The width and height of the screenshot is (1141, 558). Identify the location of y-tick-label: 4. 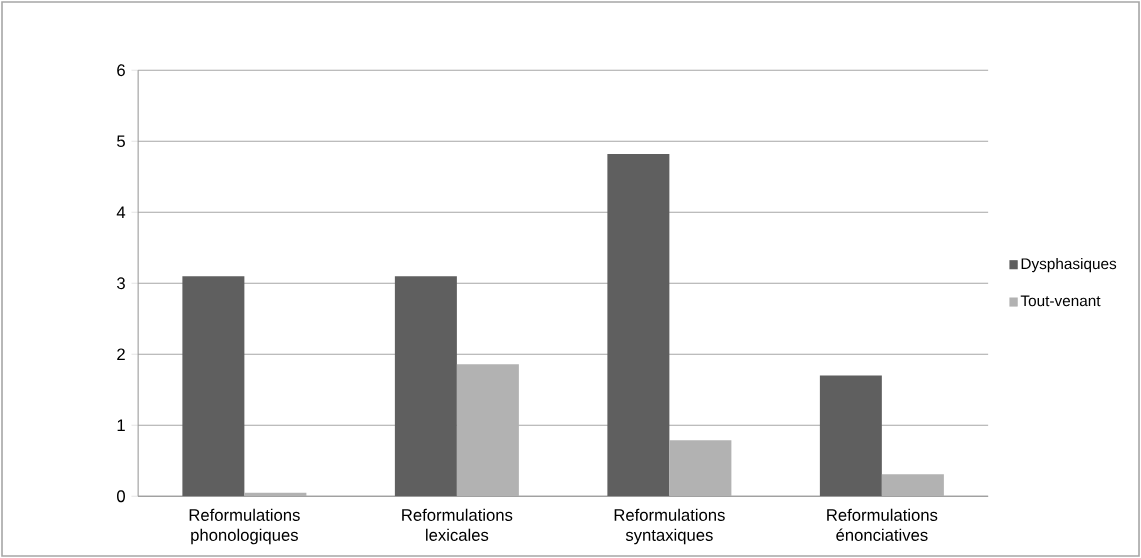
(121, 212).